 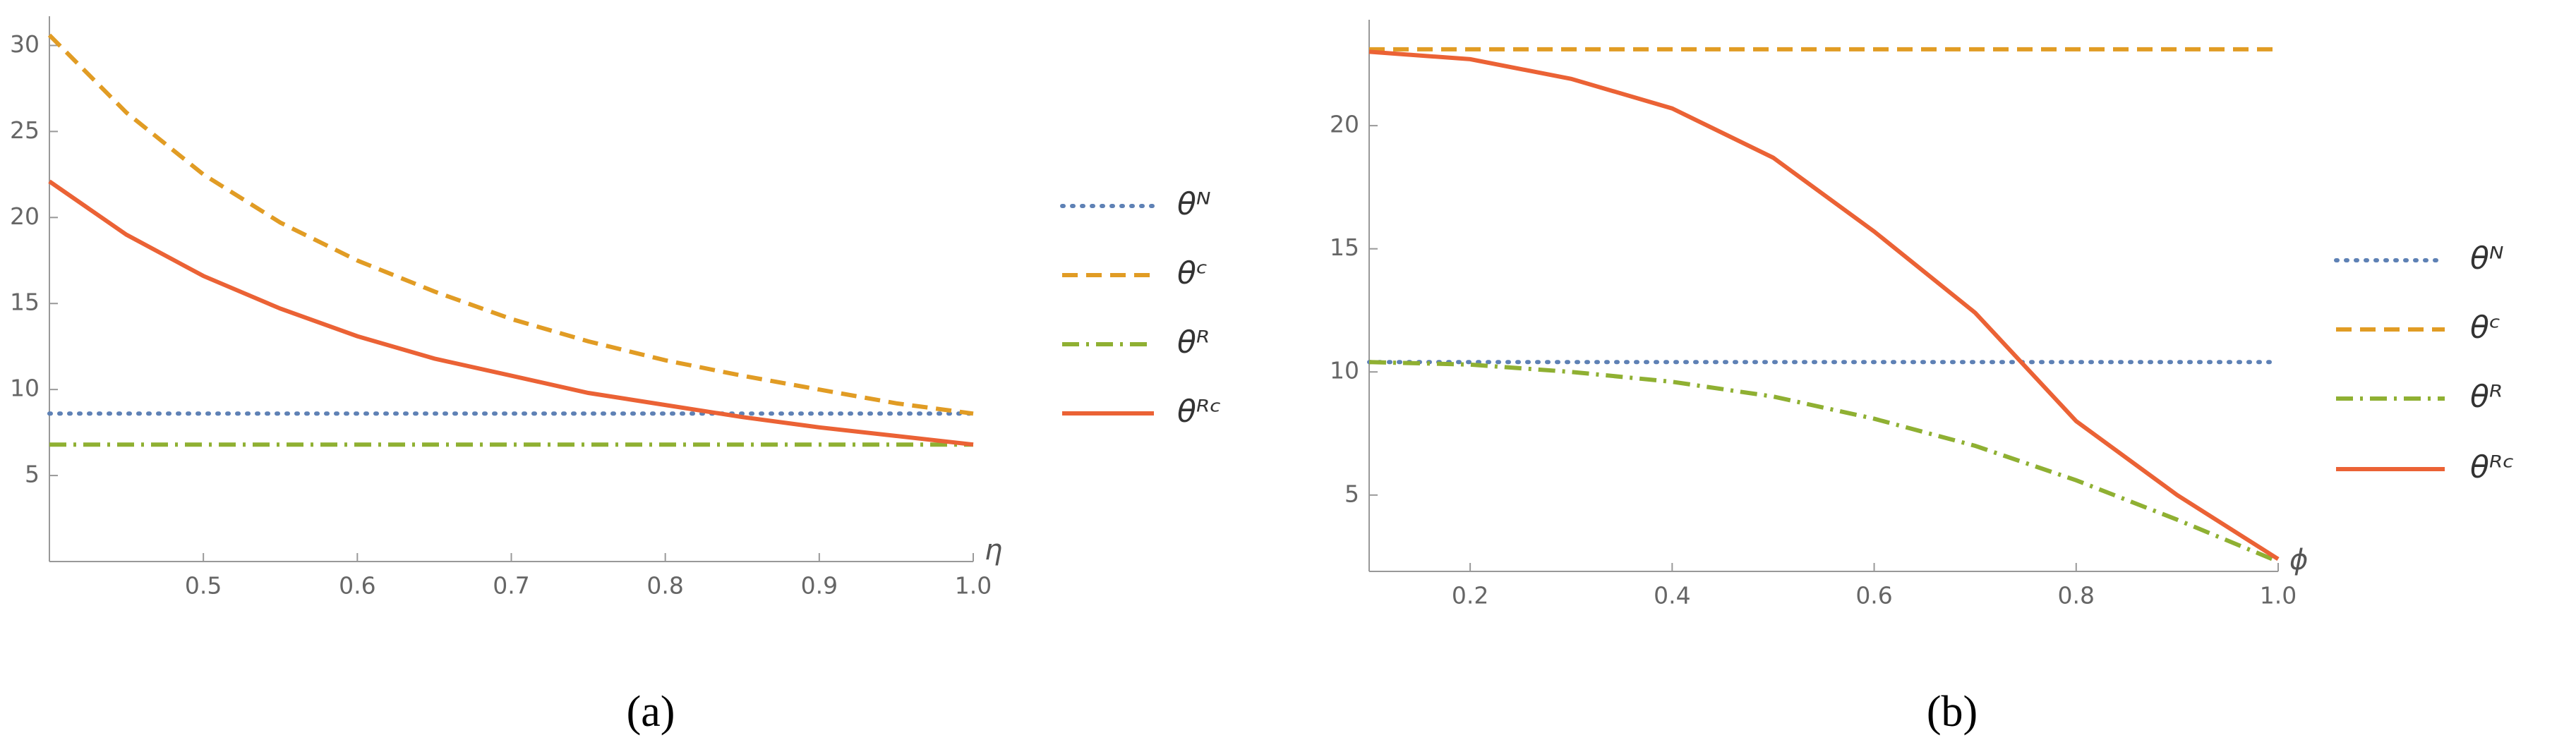 I want to click on caption: (b), so click(x=1952, y=712).